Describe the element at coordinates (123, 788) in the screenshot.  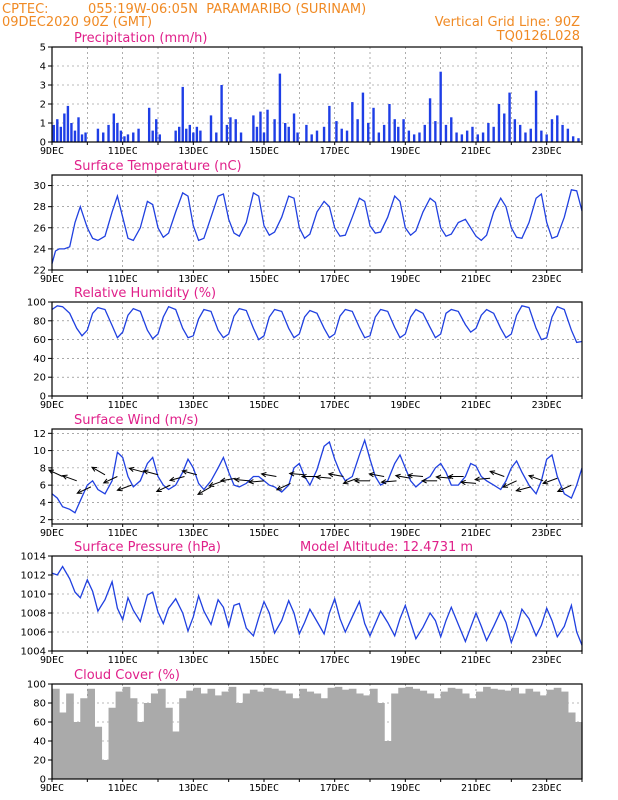
I see `cloud-xtick-label: 11DEC` at that location.